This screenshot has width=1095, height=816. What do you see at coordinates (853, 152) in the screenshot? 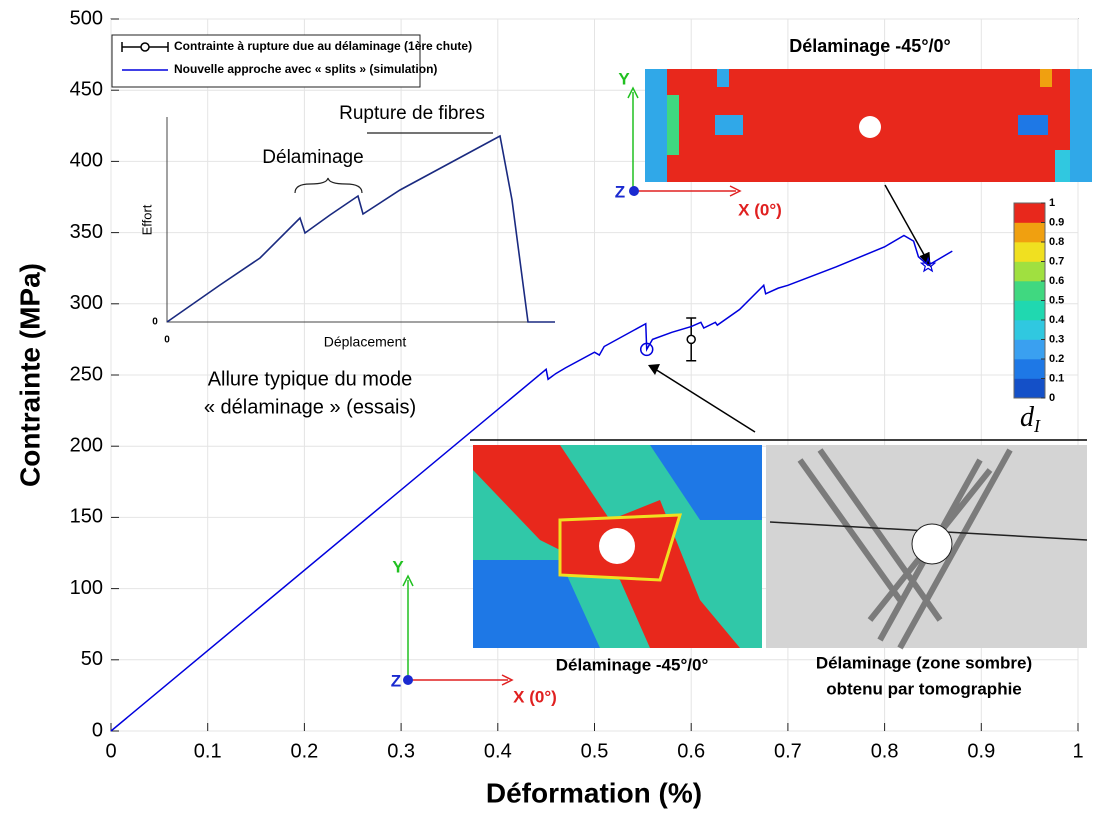
I see `image-top: Délaminage -45°/0° Y Z X (0°)` at bounding box center [853, 152].